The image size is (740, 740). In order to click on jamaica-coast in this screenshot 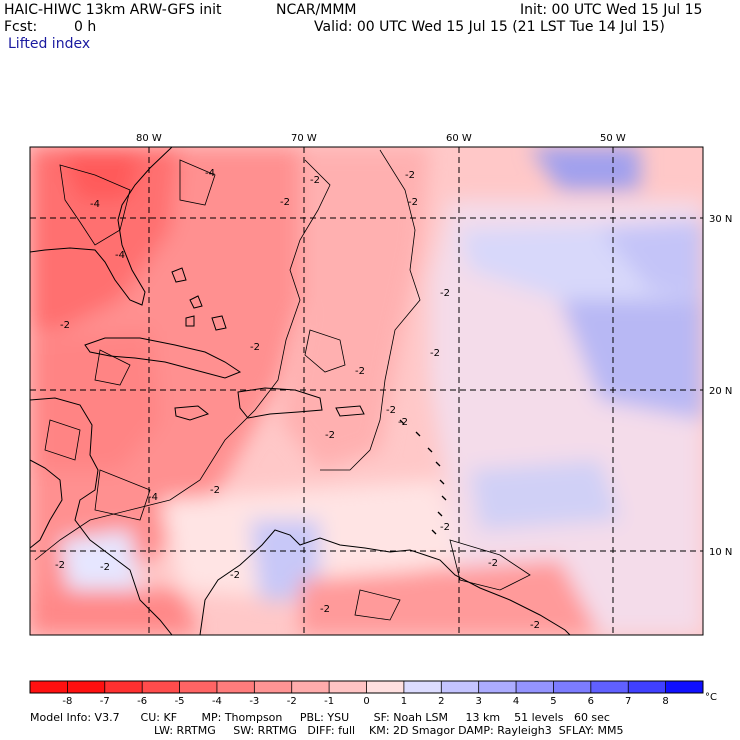, I will do `click(192, 413)`.